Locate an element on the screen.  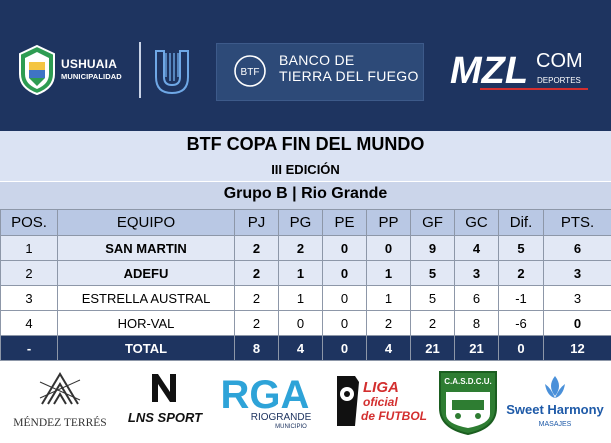
casdcu-text: C.A.S.D.C.U. is located at coordinates (468, 381).